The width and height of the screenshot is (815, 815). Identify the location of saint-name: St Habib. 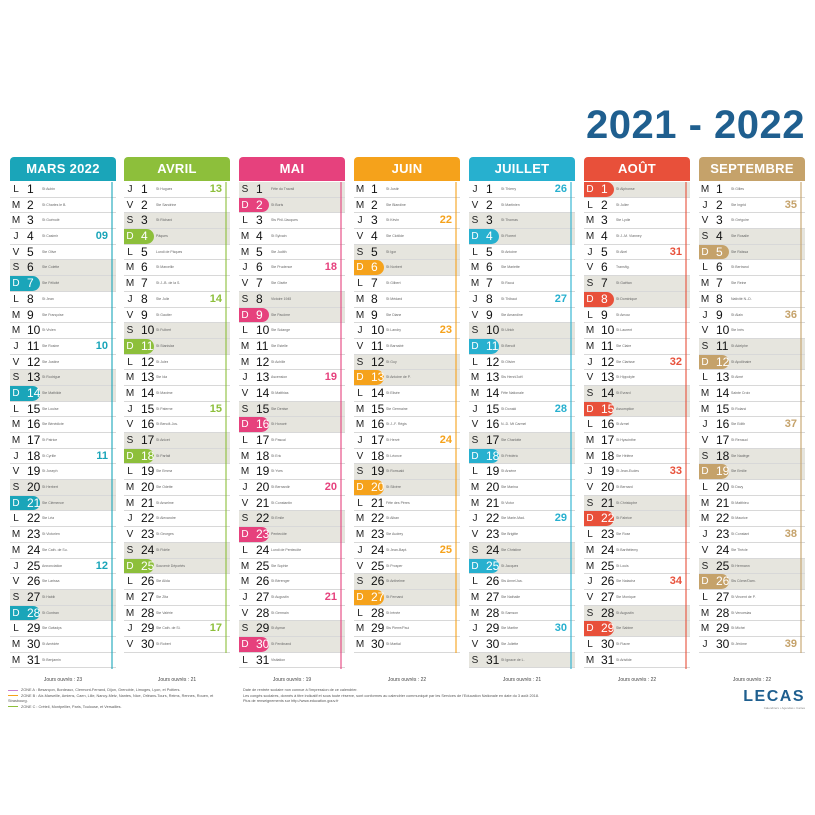
(49, 596).